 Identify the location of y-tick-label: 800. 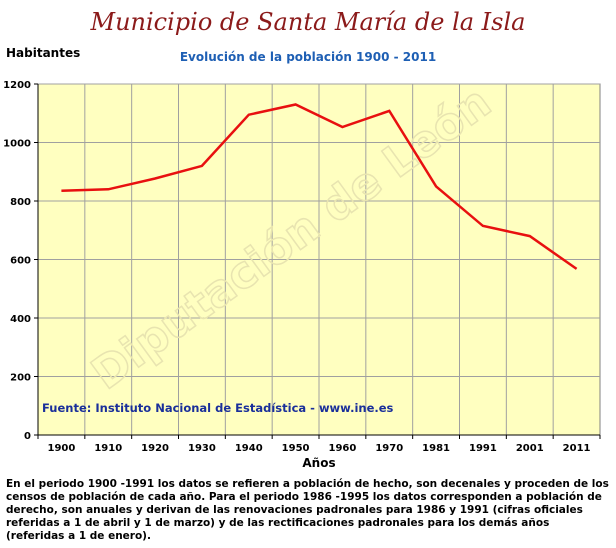
(20, 202).